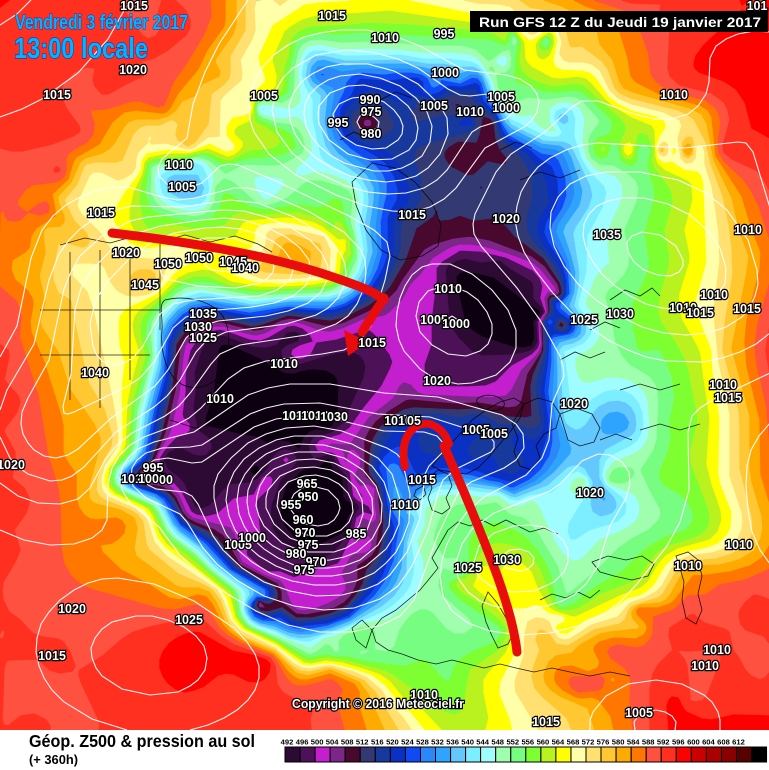 This screenshot has height=770, width=769. What do you see at coordinates (370, 100) in the screenshot?
I see `svg-text: 990` at bounding box center [370, 100].